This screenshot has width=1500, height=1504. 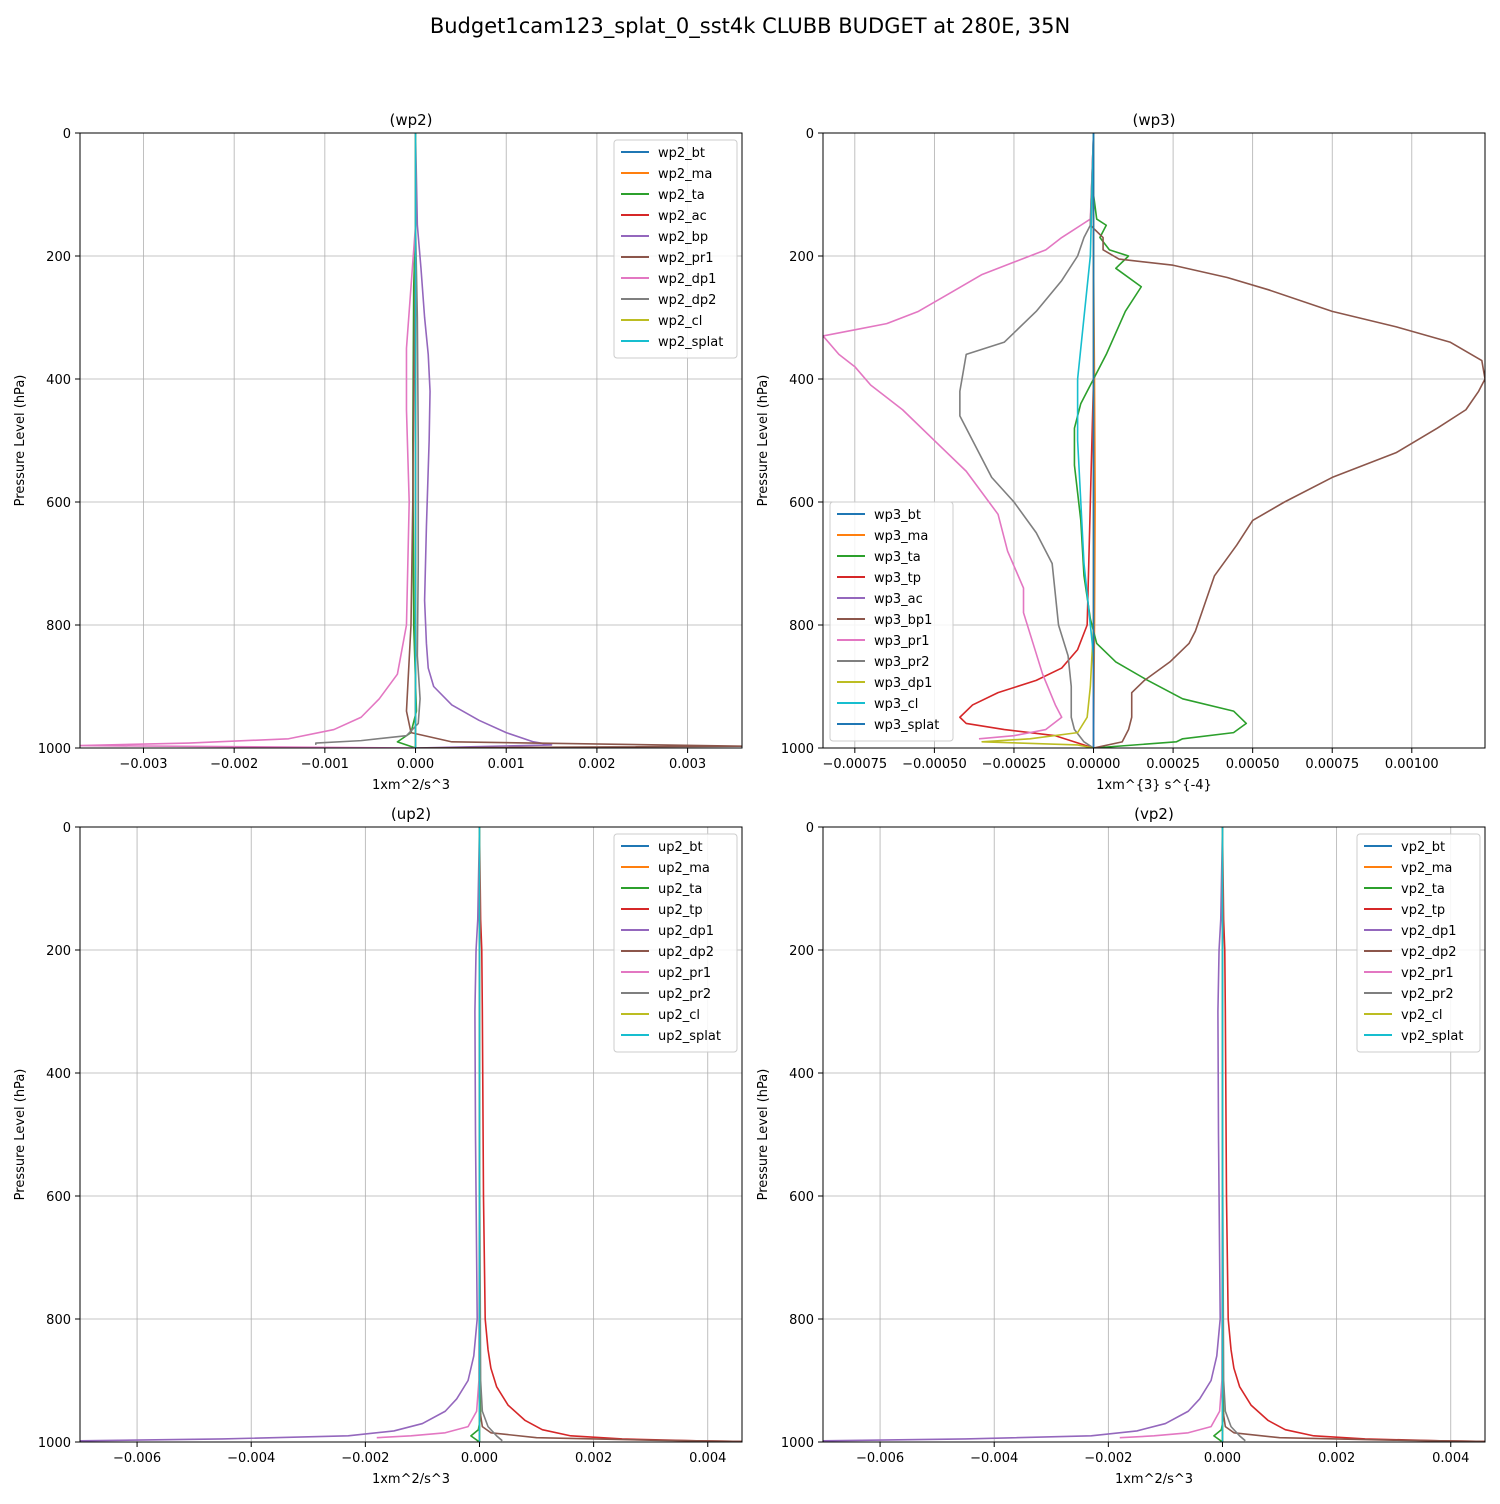 What do you see at coordinates (1353, 1134) in the screenshot?
I see `series-line-vp2_tp` at bounding box center [1353, 1134].